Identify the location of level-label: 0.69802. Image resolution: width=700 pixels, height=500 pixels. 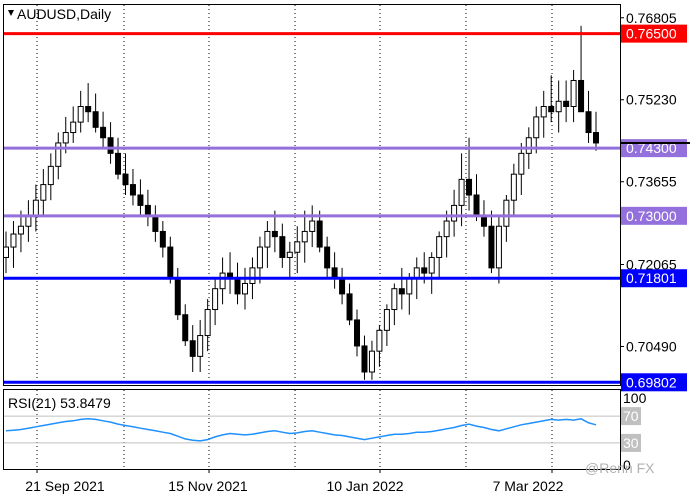
(651, 382).